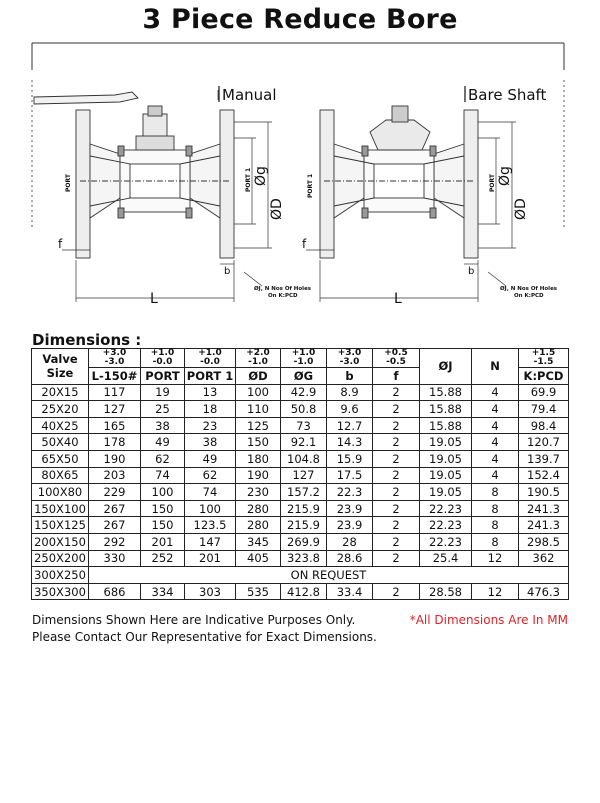  What do you see at coordinates (303, 358) in the screenshot?
I see `tol-g: +1.0 -1.0` at bounding box center [303, 358].